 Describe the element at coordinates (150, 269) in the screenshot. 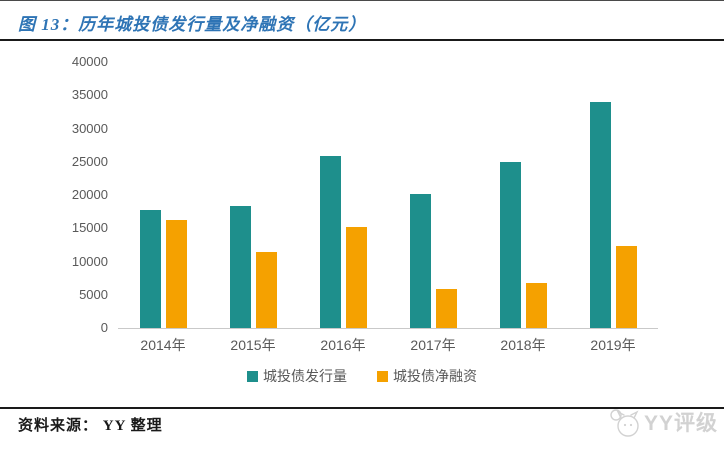

I see `bar-issuance-2014年` at that location.